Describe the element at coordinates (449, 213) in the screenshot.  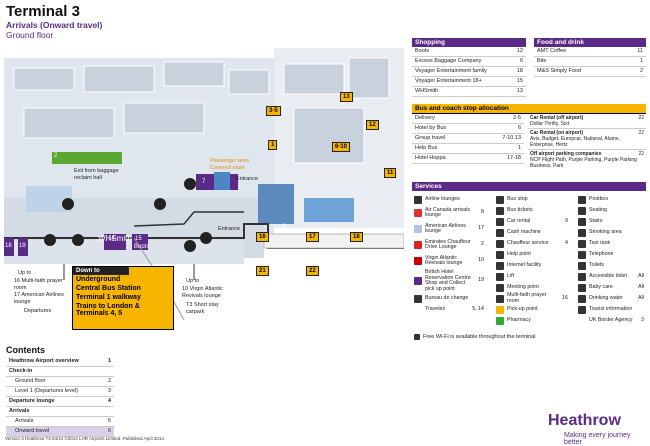
I see `list-item: Air Canada arrivals lounge 8` at that location.